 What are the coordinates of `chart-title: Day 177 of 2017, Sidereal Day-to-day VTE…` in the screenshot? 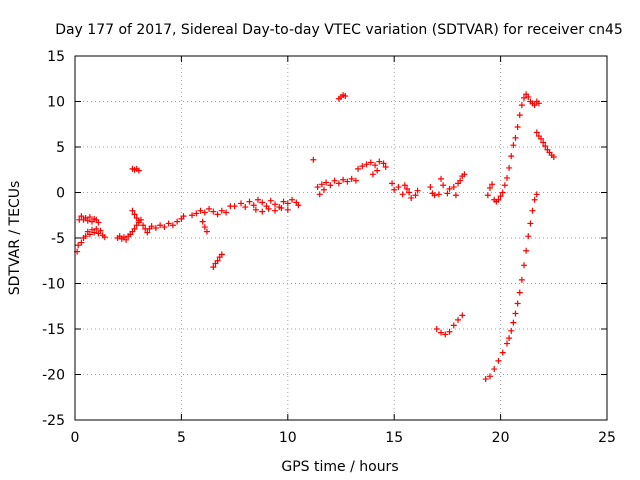 It's located at (339, 30).